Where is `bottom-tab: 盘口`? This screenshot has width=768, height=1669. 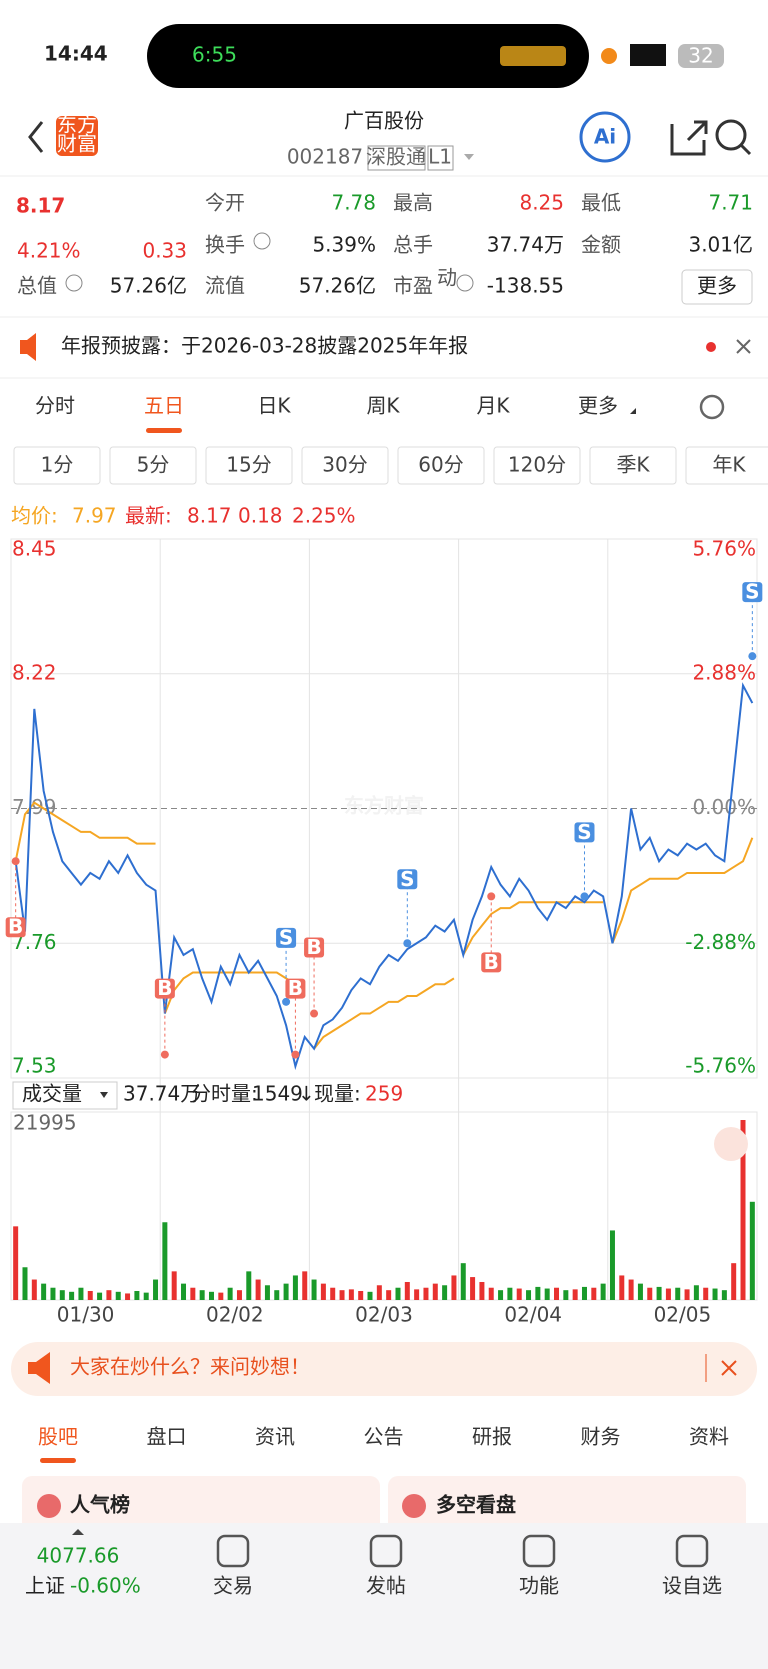 bottom-tab: 盘口 is located at coordinates (167, 1437).